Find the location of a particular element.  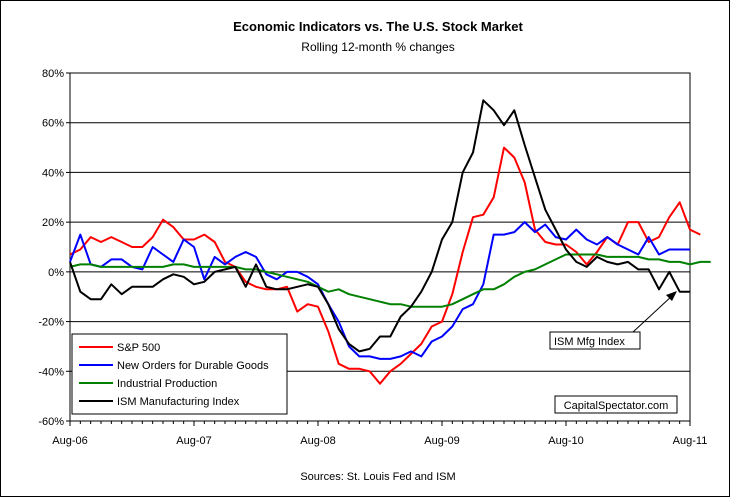

ism-annotation-arrowhead is located at coordinates (671, 296).